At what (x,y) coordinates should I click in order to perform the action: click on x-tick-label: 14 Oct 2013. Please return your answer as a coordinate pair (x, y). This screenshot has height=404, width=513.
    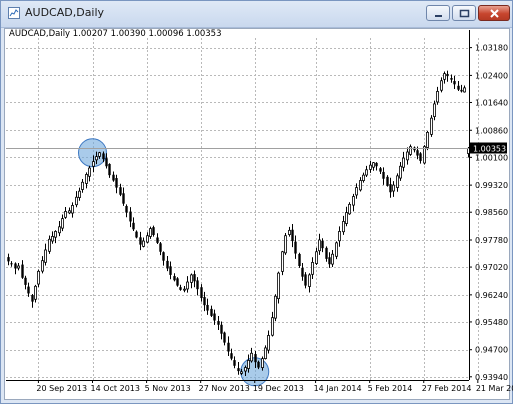
    Looking at the image, I should click on (115, 388).